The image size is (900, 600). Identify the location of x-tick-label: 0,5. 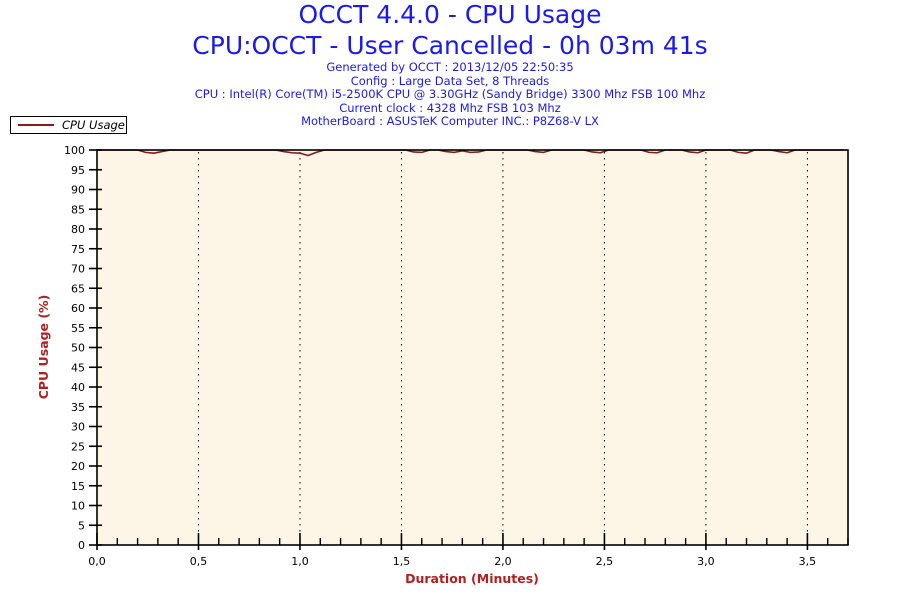
(199, 561).